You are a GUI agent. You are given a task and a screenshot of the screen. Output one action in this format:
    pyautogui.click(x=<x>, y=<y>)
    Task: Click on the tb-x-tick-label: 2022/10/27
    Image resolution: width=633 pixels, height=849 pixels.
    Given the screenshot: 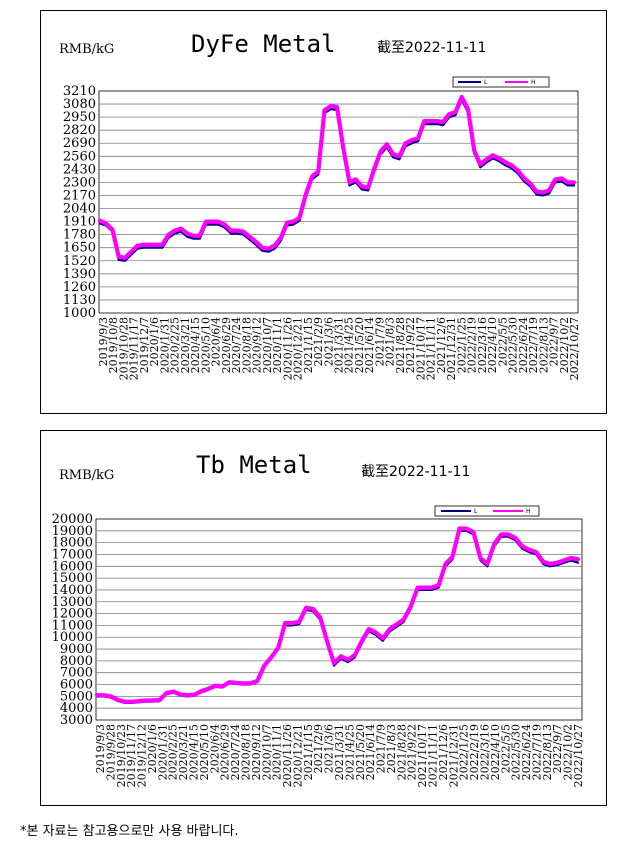 What is the action you would take?
    pyautogui.click(x=578, y=755)
    